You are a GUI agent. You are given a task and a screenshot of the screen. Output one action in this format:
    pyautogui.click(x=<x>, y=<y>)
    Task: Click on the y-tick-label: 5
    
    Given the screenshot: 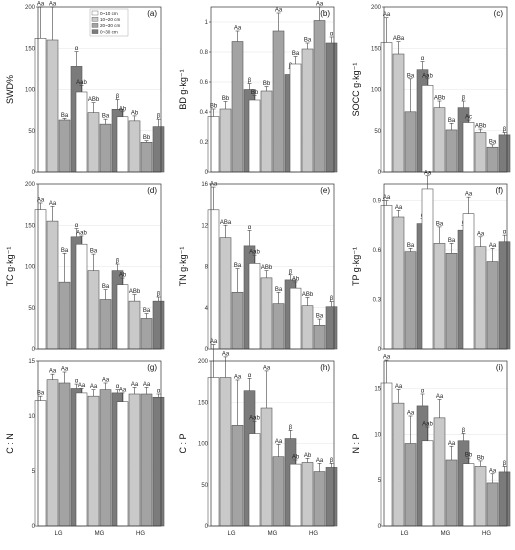 What is the action you would take?
    pyautogui.click(x=380, y=481)
    